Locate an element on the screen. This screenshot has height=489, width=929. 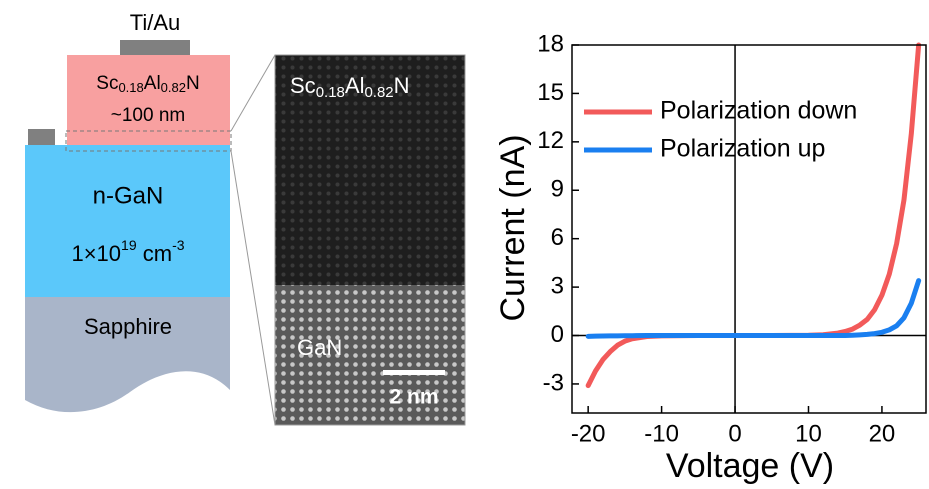
tem-bottom-lattice is located at coordinates (370, 355).